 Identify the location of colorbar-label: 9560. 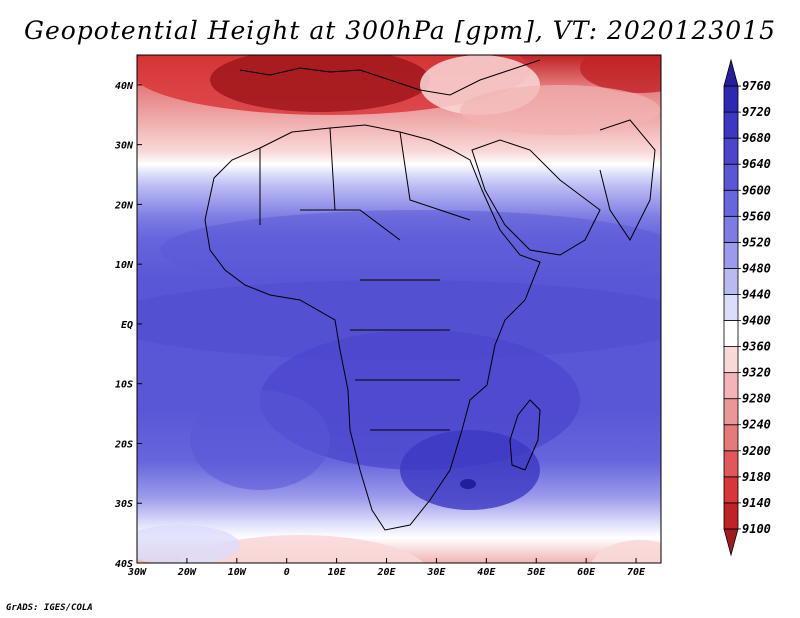
(756, 216).